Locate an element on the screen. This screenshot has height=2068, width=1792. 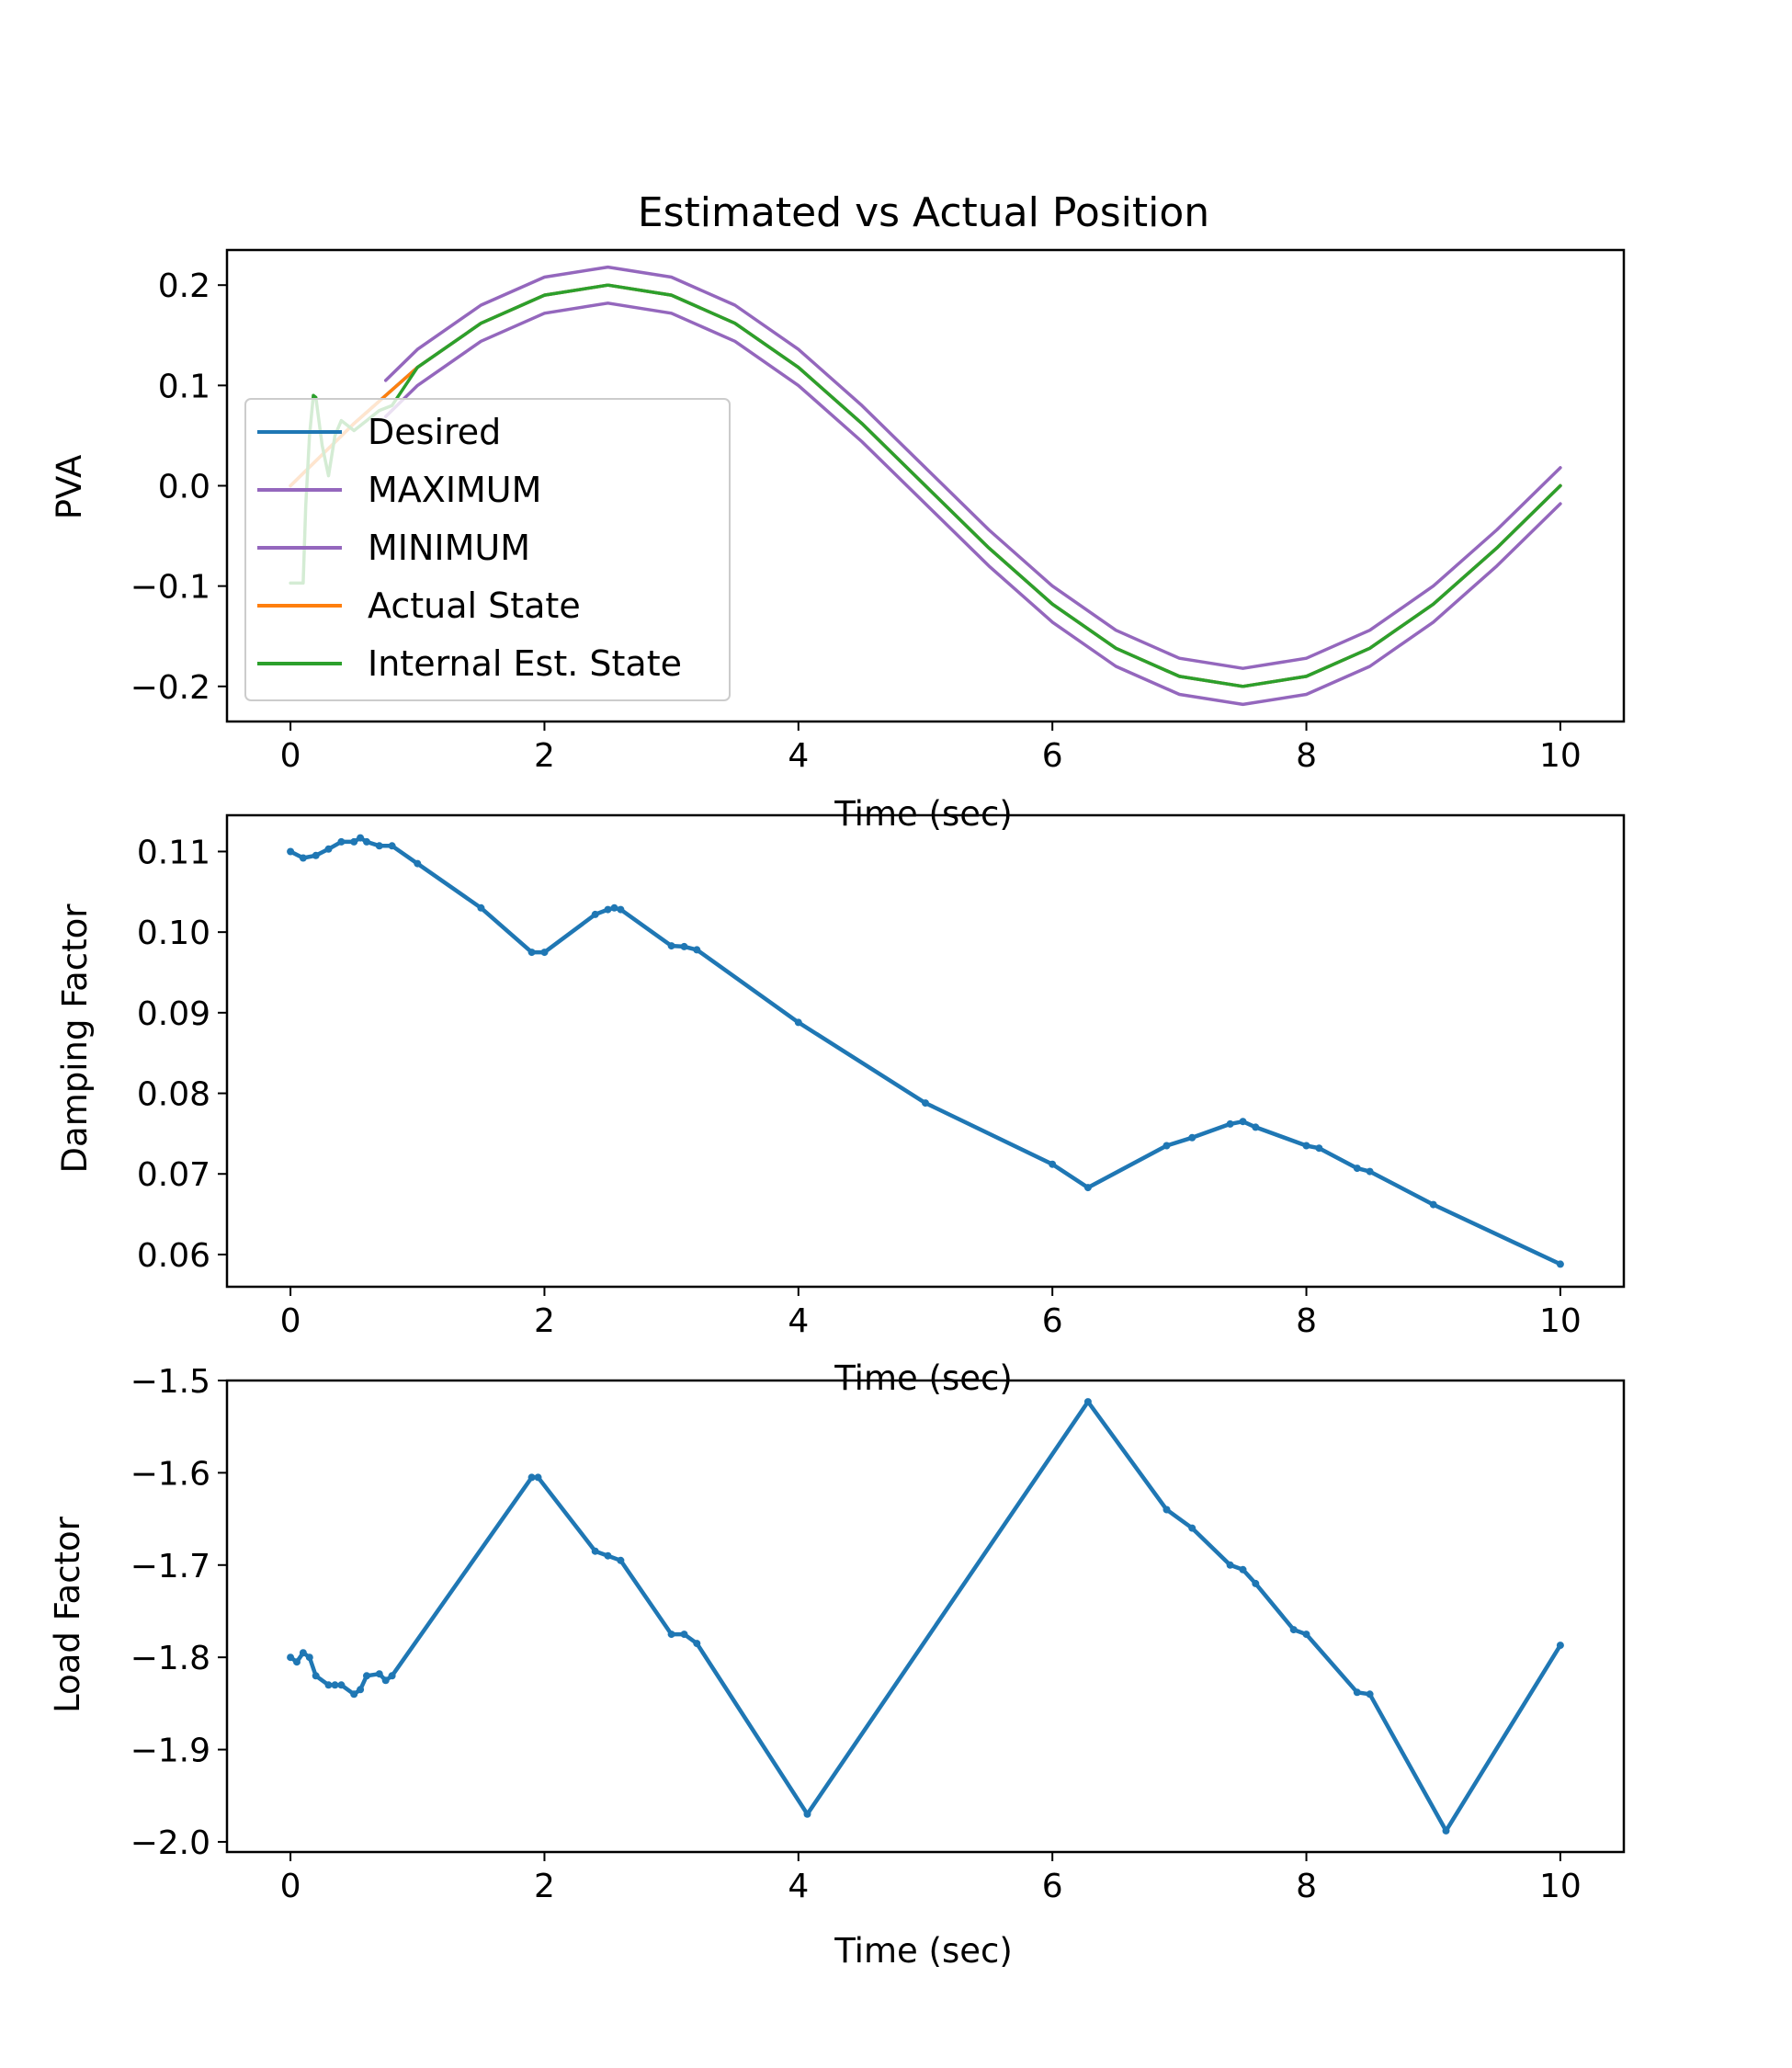
y-tick-label: −1.8 is located at coordinates (170, 1658).